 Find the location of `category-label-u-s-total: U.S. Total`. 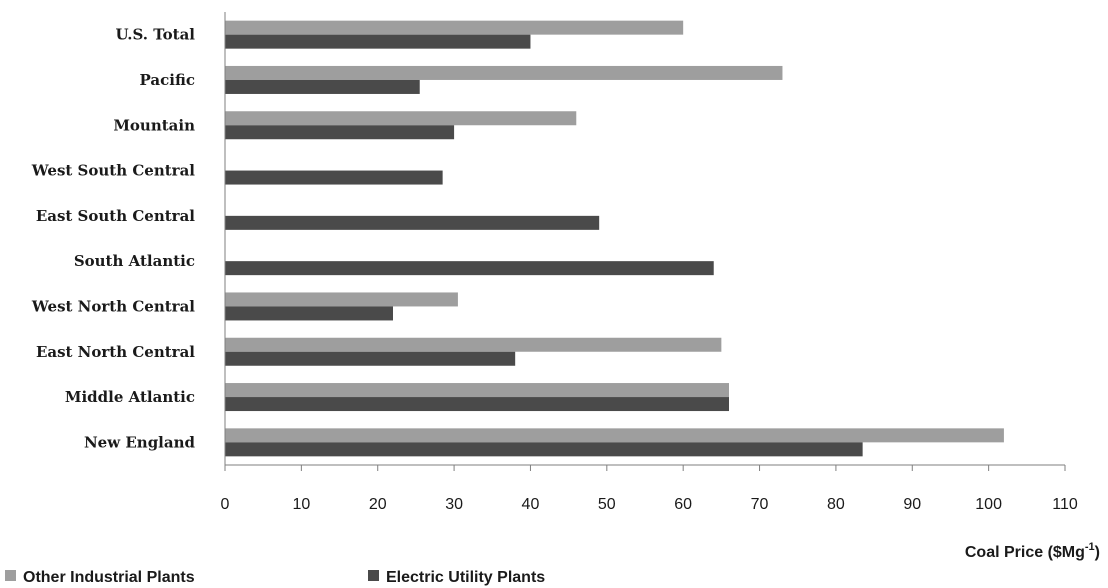

category-label-u-s-total: U.S. Total is located at coordinates (156, 35).